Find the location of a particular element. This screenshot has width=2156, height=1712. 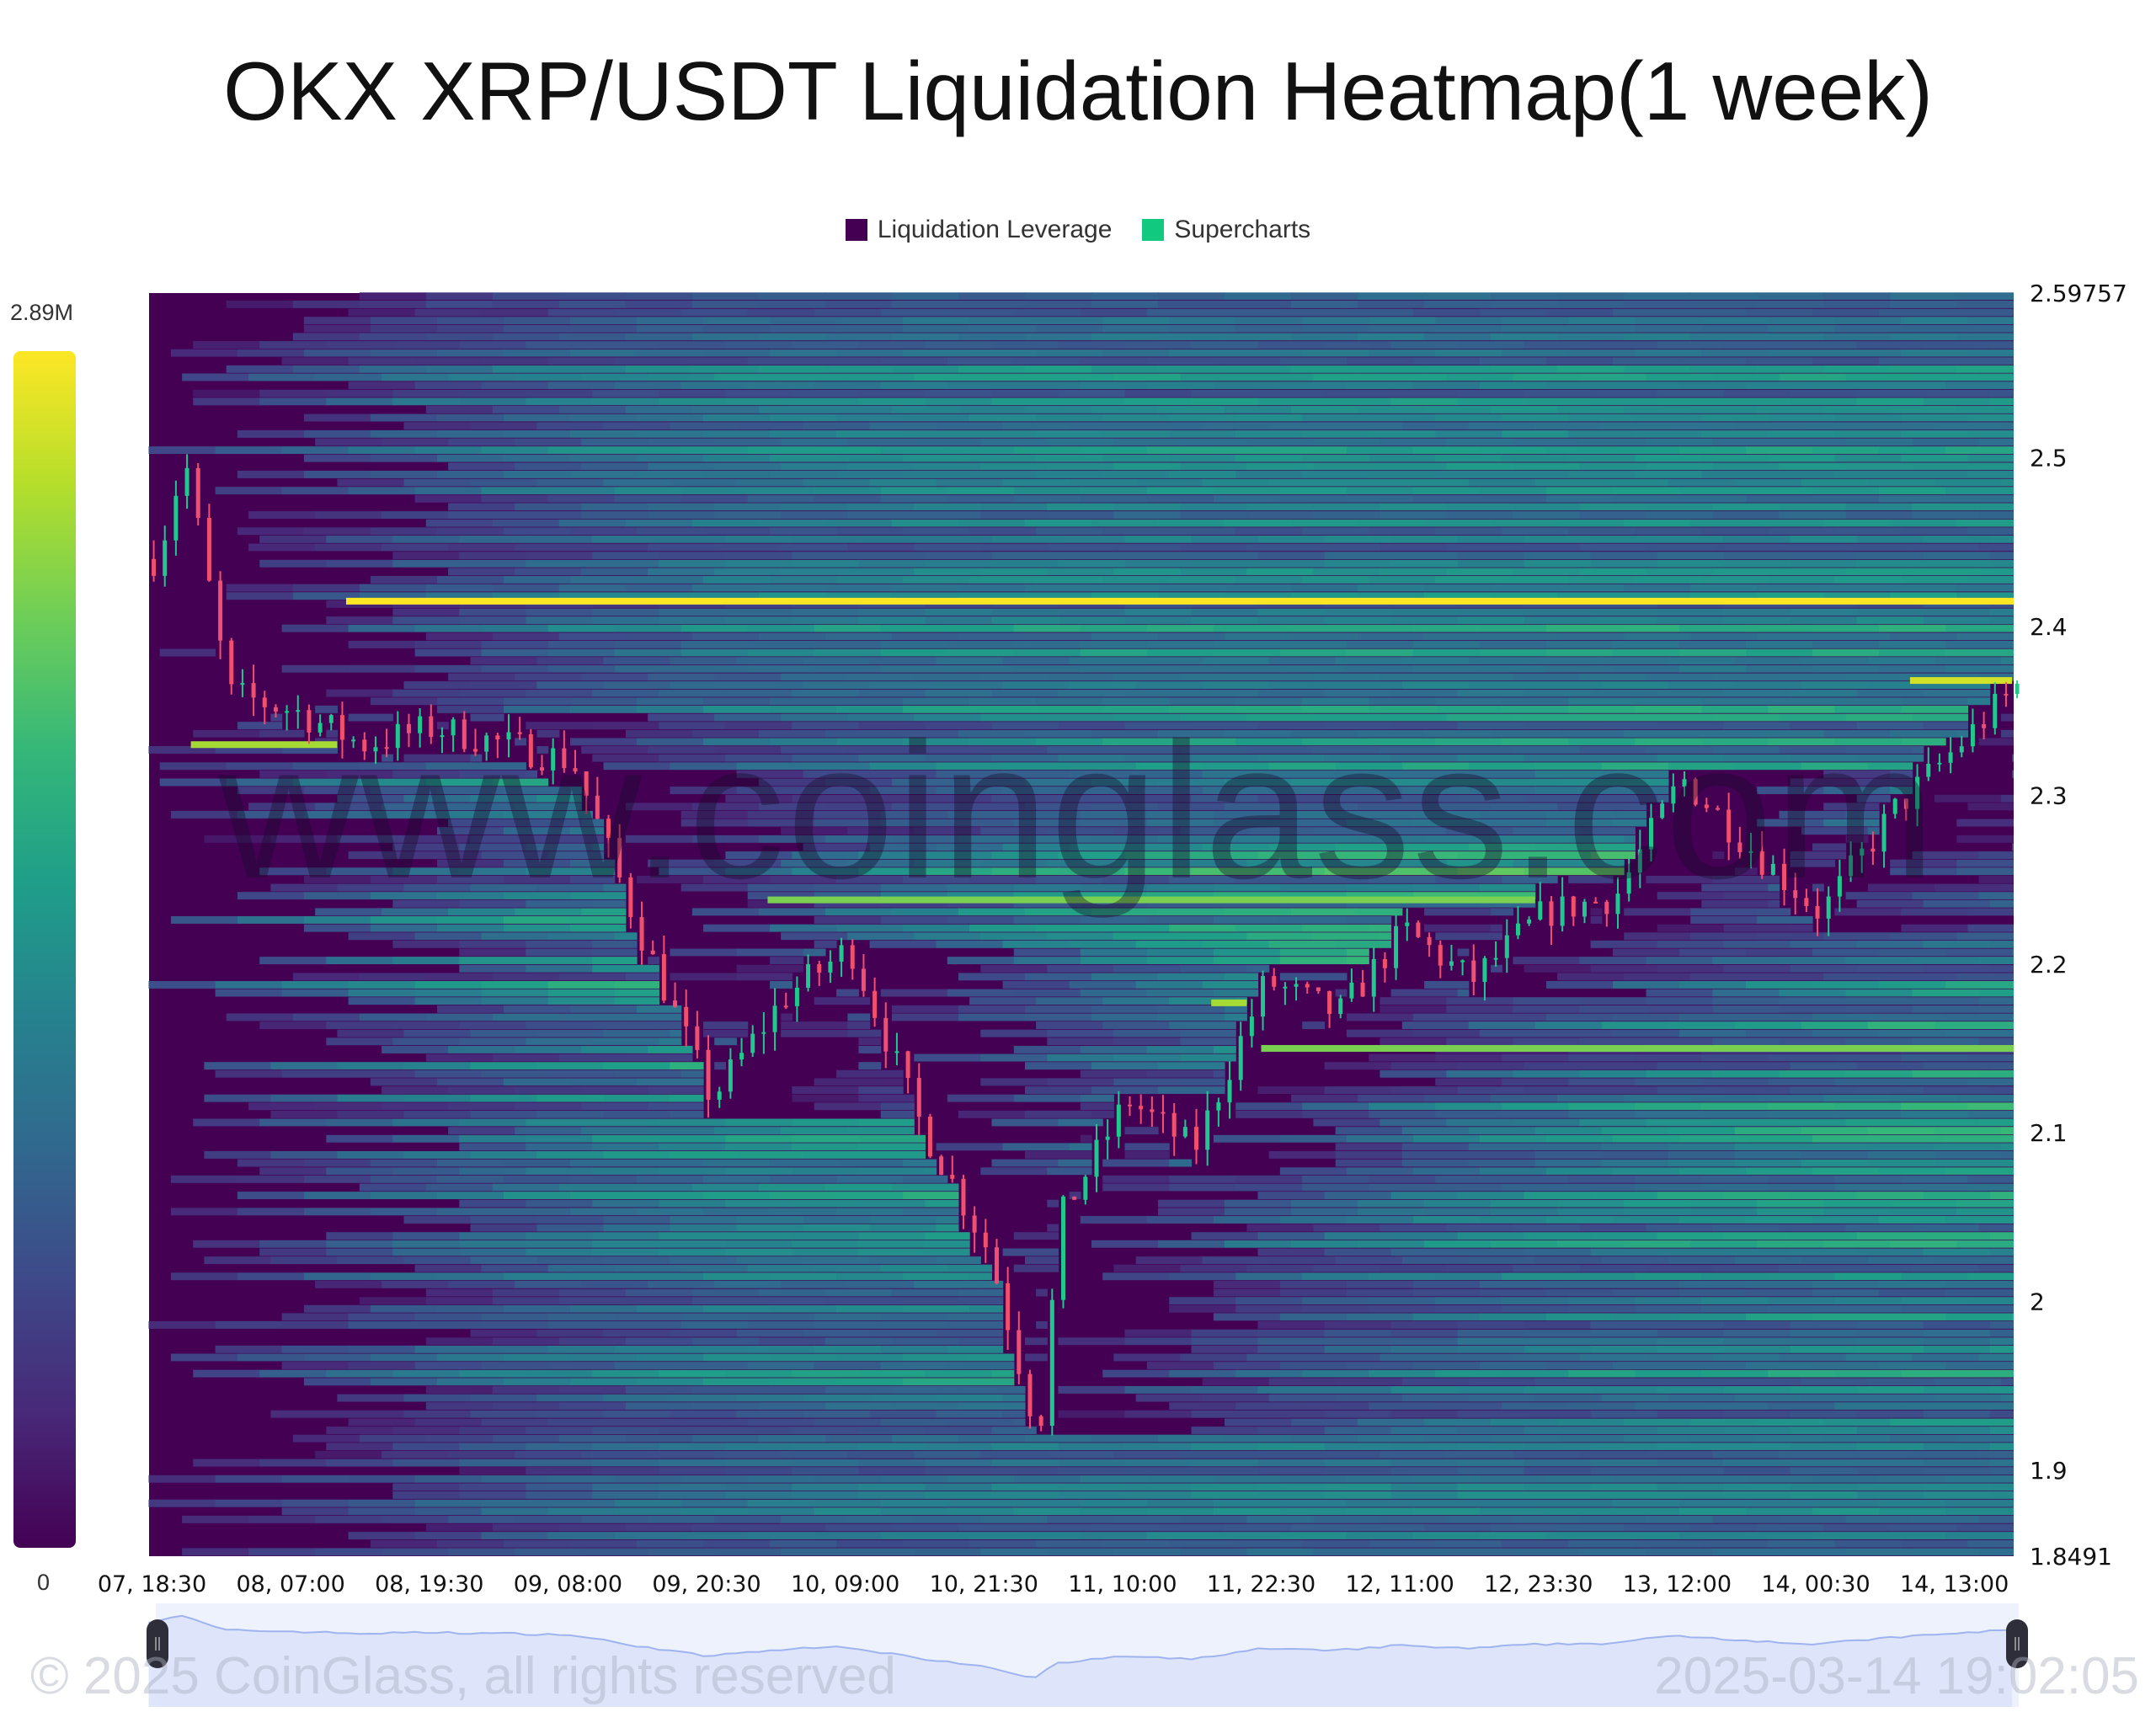

navigator-right-handle is located at coordinates (2017, 1643).